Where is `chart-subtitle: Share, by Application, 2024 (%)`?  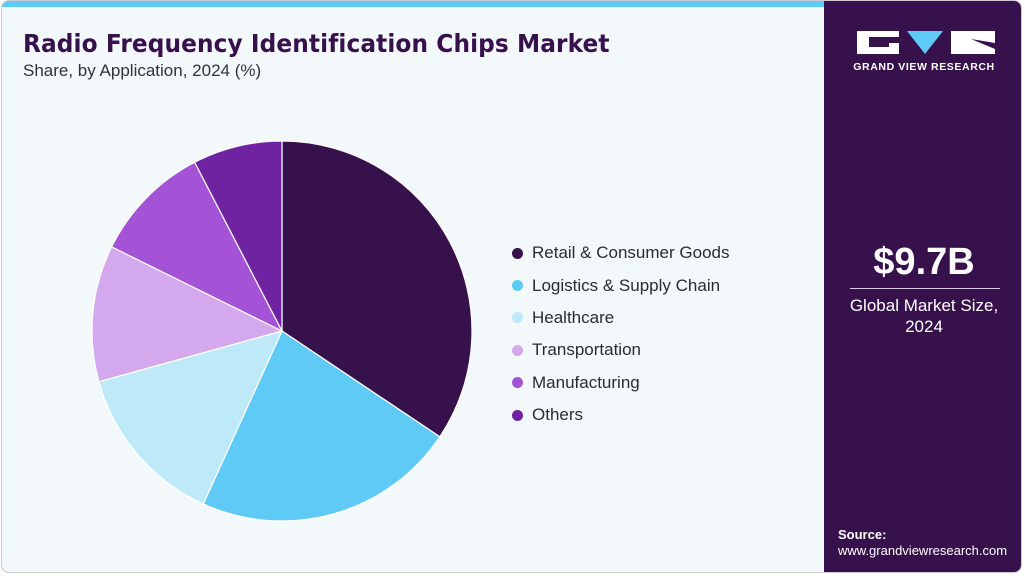
chart-subtitle: Share, by Application, 2024 (%) is located at coordinates (142, 70).